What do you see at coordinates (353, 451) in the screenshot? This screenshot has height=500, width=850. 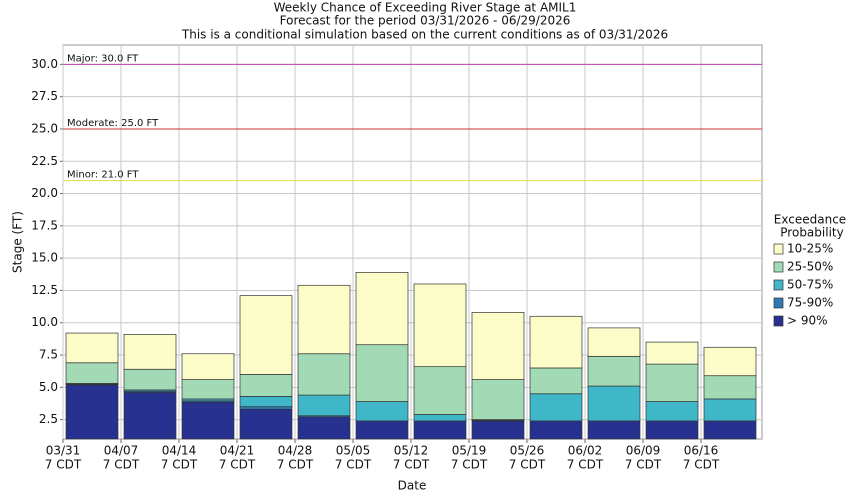 I see `x-tick-label: 05/05` at bounding box center [353, 451].